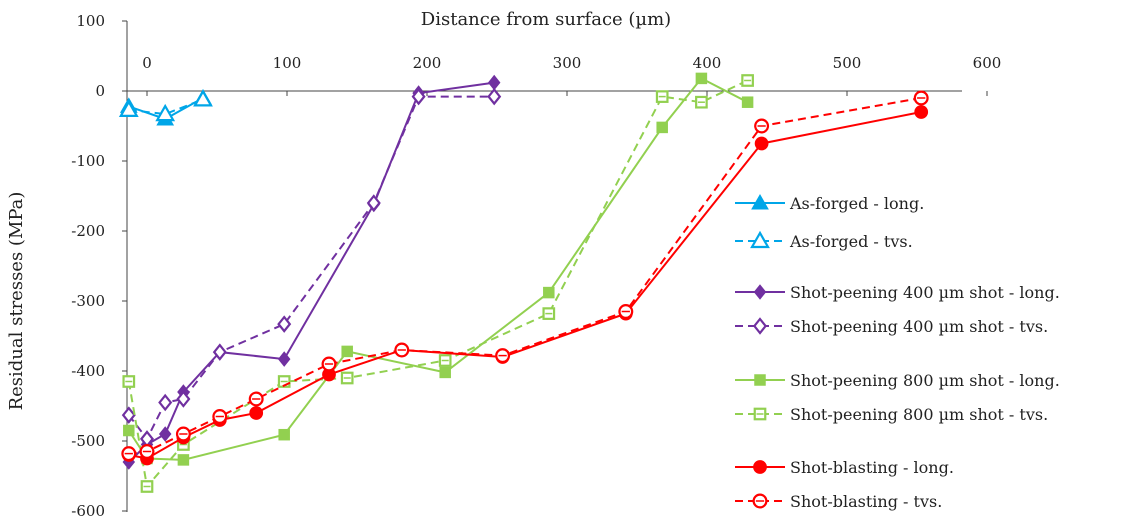 Image resolution: width=1134 pixels, height=528 pixels. Describe the element at coordinates (88, 161) in the screenshot. I see `y-tick-label: -100` at that location.